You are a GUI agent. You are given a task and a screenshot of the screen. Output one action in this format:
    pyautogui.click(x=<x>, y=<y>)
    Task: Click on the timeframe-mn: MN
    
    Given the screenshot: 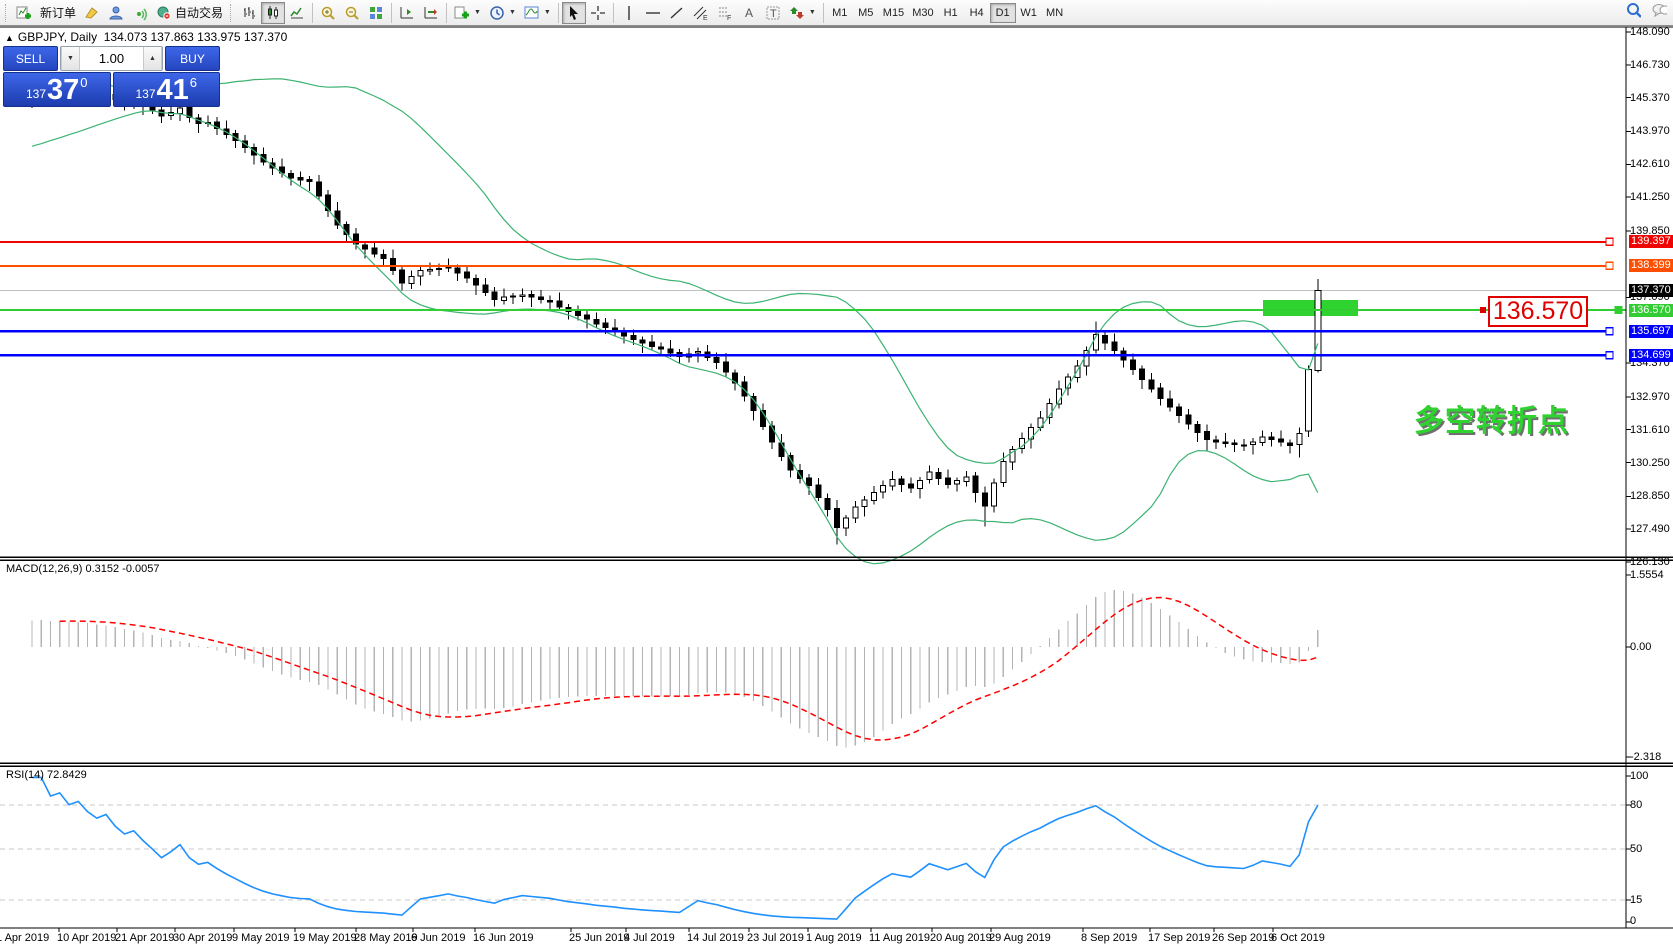 What is the action you would take?
    pyautogui.click(x=1055, y=13)
    